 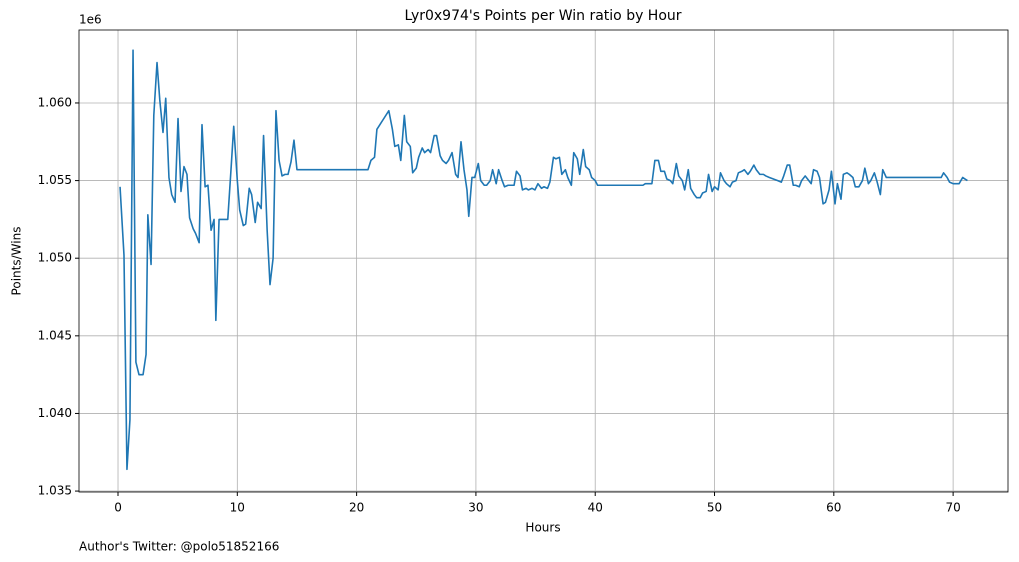 I want to click on x-tick-label: 10, so click(x=237, y=508).